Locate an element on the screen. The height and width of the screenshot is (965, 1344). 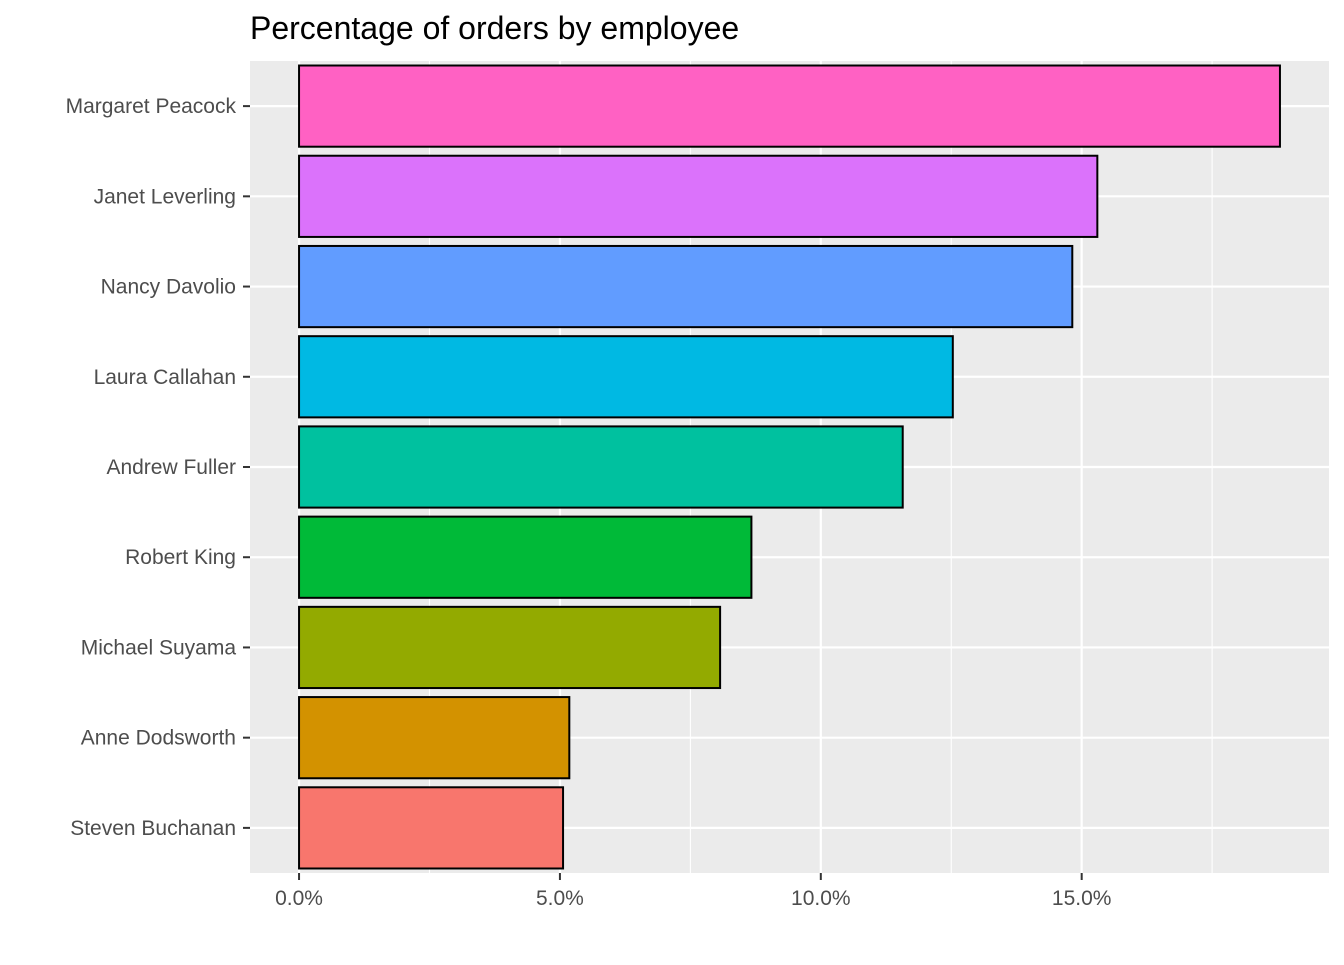
x-tick-label: 5.0% is located at coordinates (560, 898).